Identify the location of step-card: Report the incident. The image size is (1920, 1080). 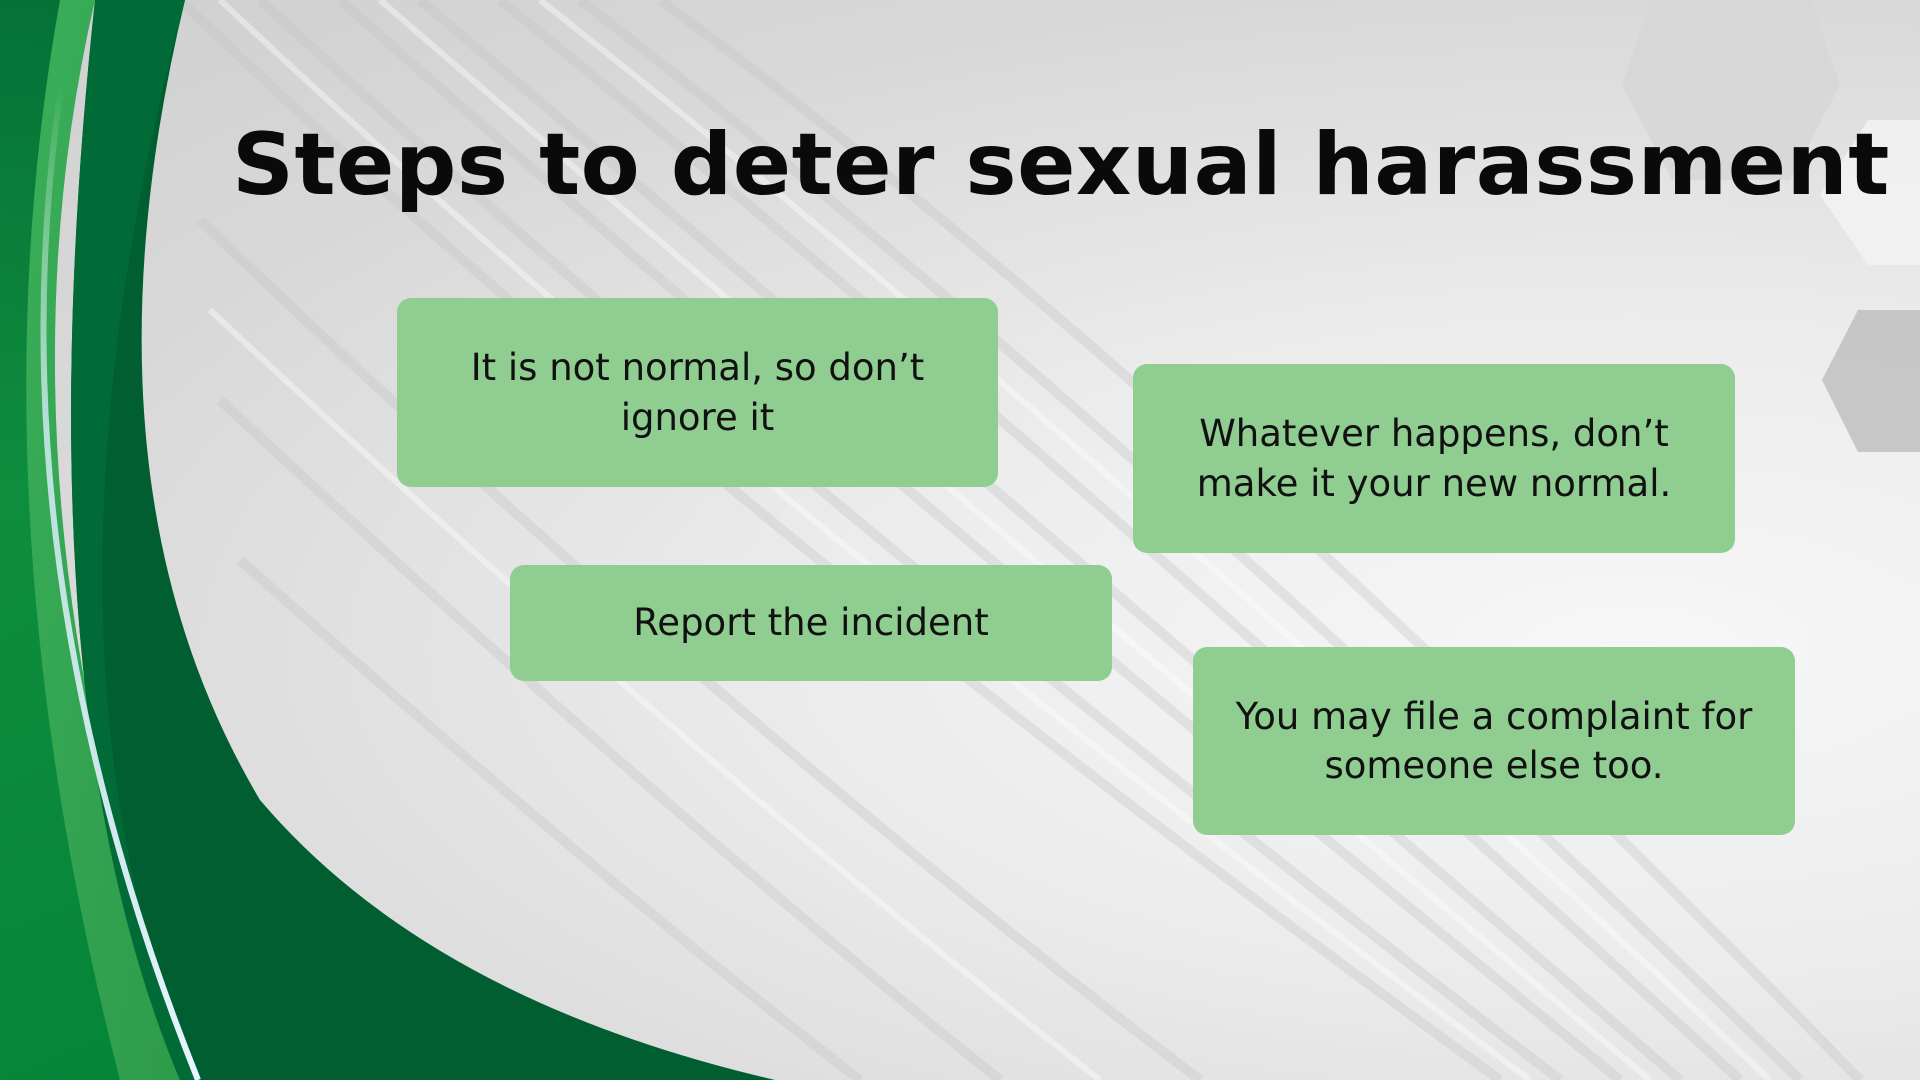
(811, 623).